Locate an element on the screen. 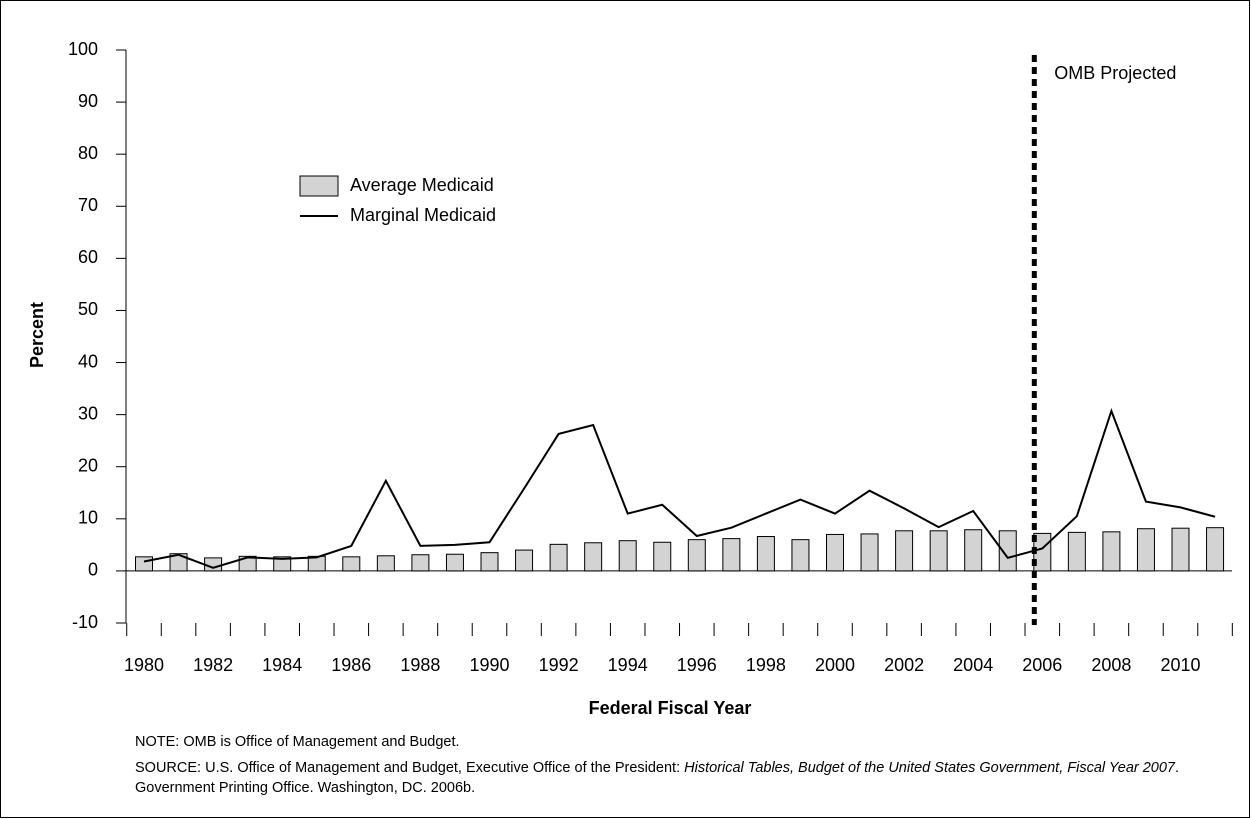  x-tick-label: 1986 is located at coordinates (351, 665).